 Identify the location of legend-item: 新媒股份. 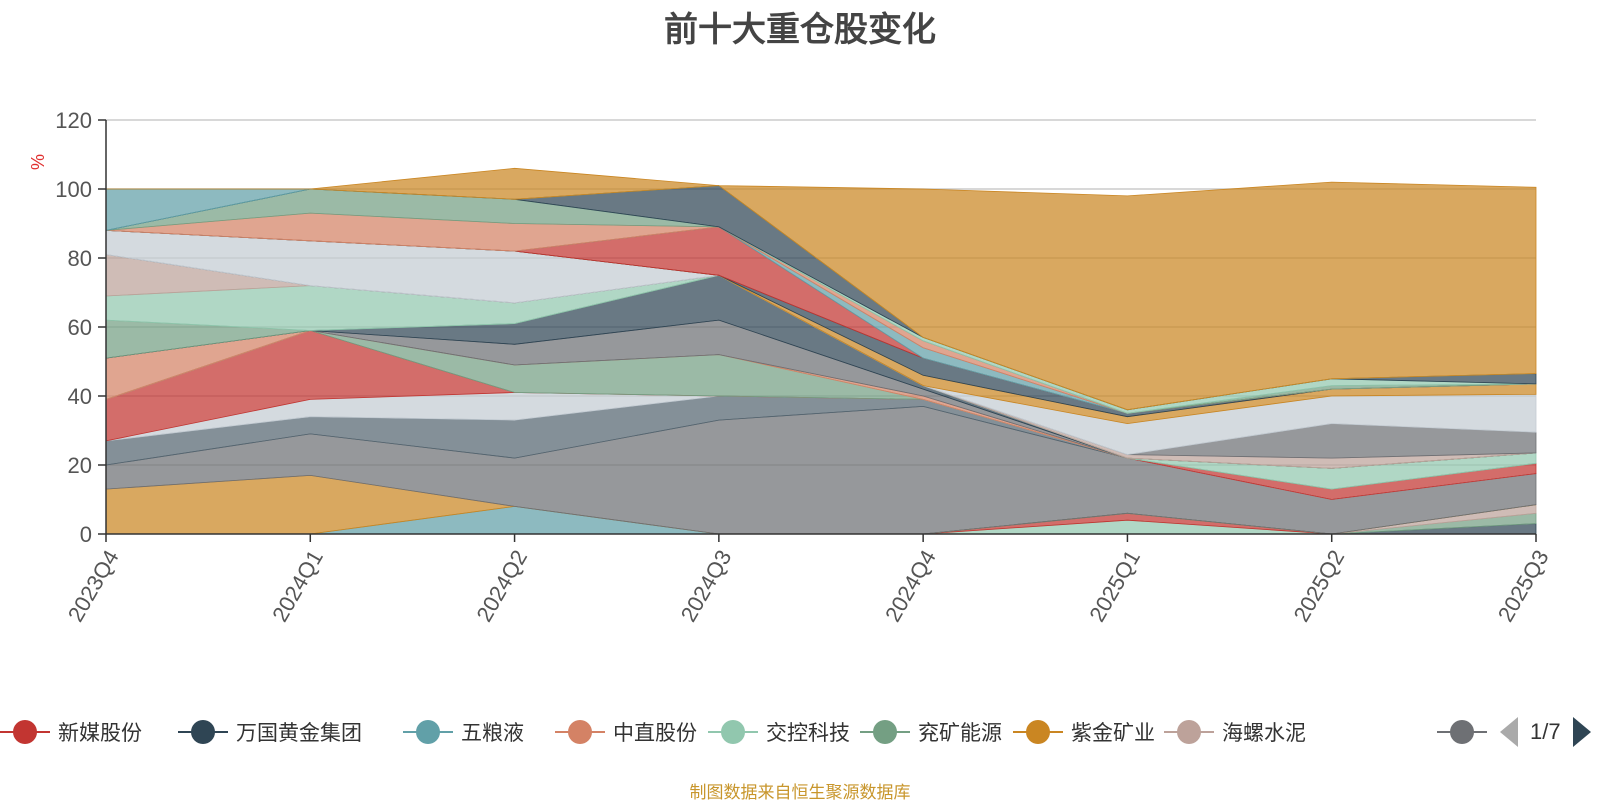
(71, 732).